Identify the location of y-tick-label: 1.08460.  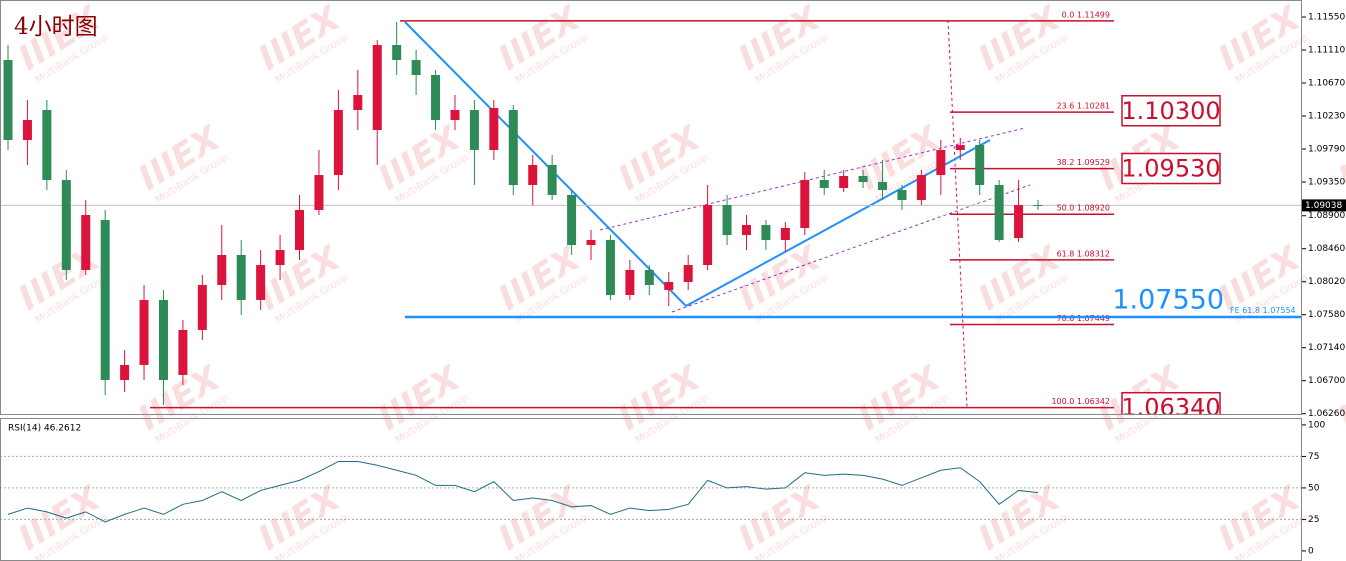
(1326, 249).